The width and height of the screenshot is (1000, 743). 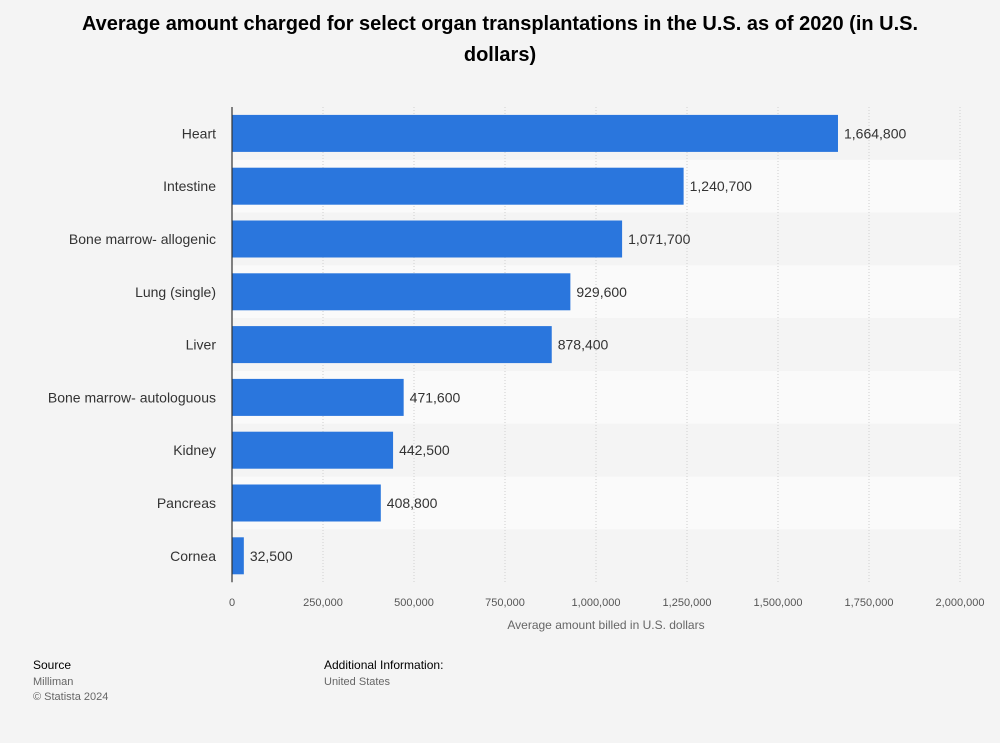 What do you see at coordinates (199, 133) in the screenshot?
I see `category-label: Heart` at bounding box center [199, 133].